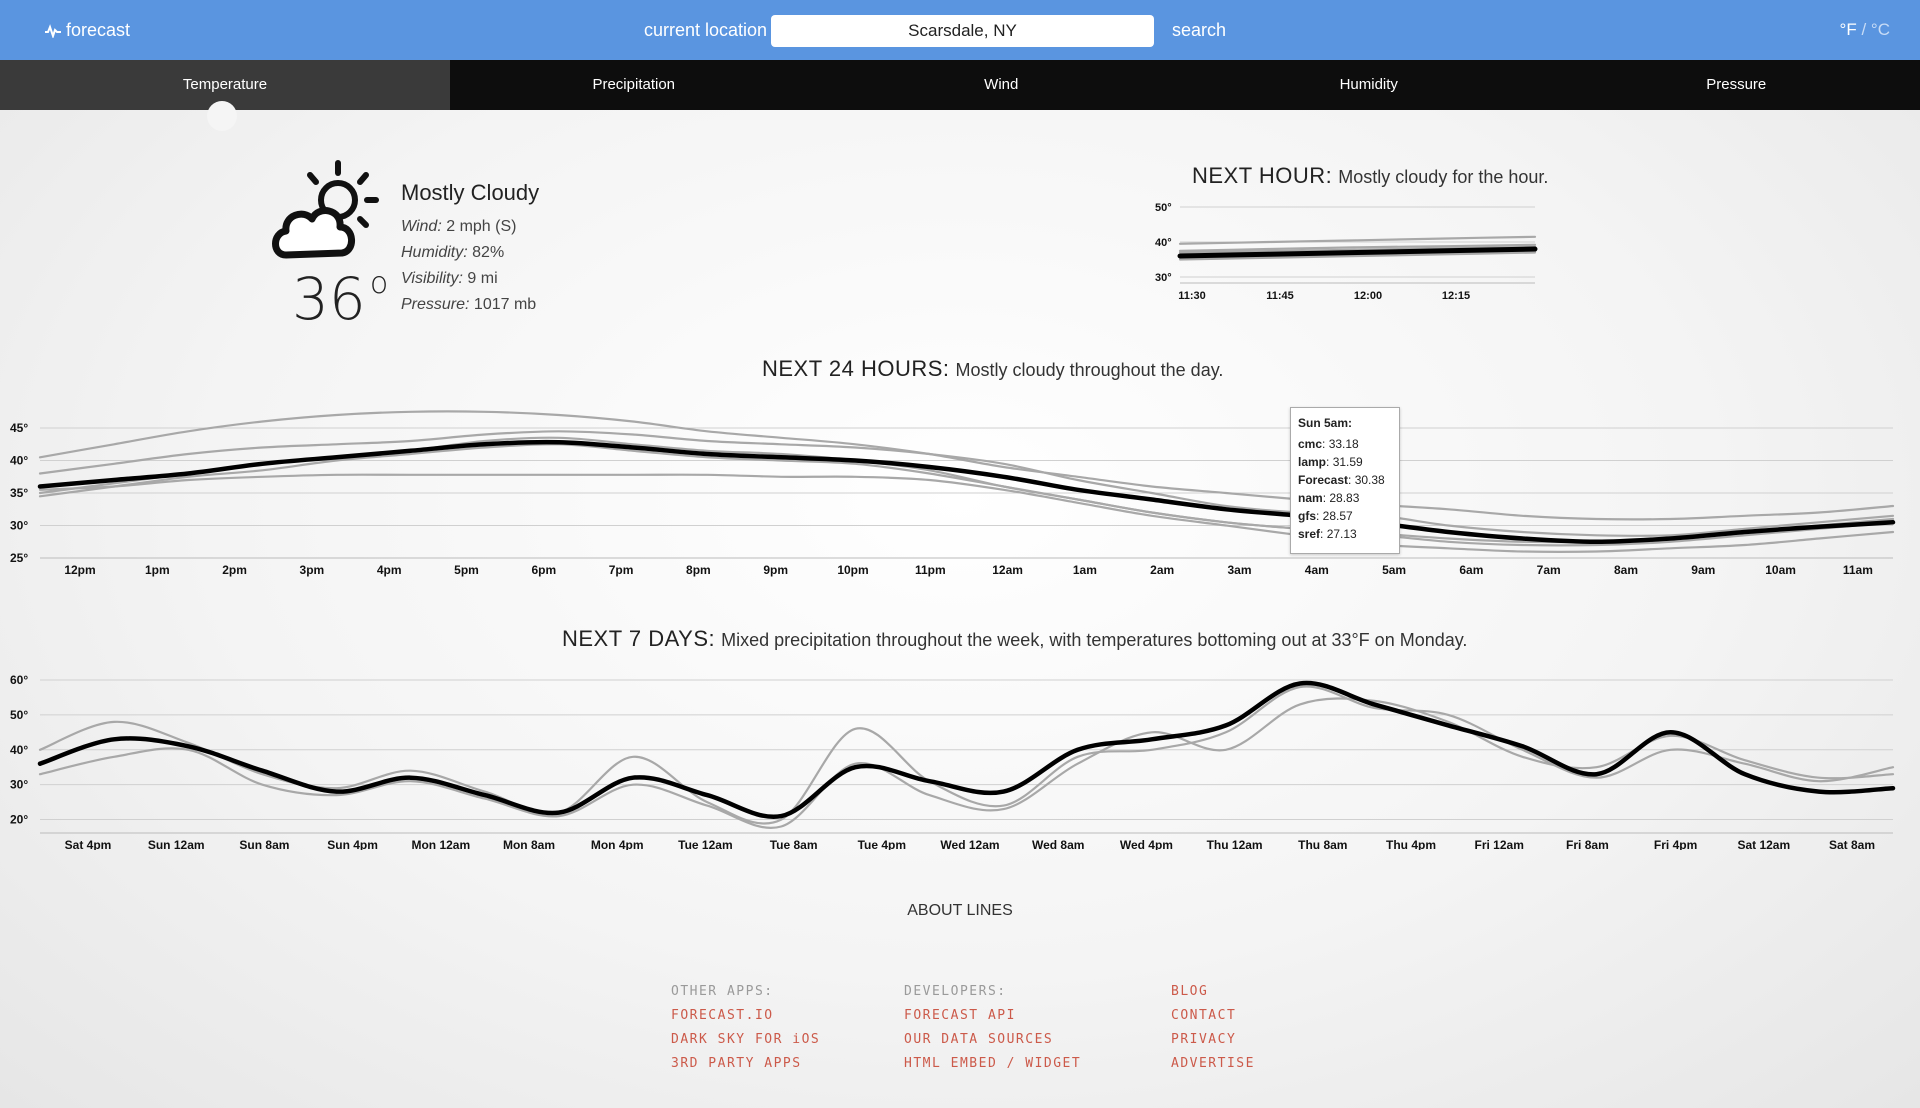 The width and height of the screenshot is (1920, 1108). What do you see at coordinates (325, 209) in the screenshot?
I see `partly-cloudy-icon` at bounding box center [325, 209].